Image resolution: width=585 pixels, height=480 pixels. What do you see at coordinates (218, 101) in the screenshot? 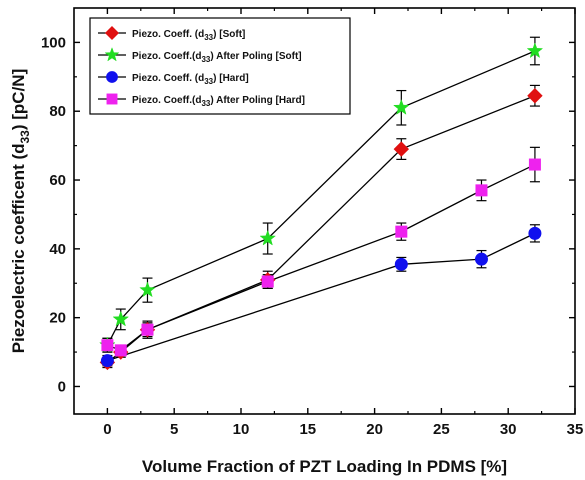
I see `legend-label: Piezo. Coeff.(d33) After Poling [Hard]` at bounding box center [218, 101].